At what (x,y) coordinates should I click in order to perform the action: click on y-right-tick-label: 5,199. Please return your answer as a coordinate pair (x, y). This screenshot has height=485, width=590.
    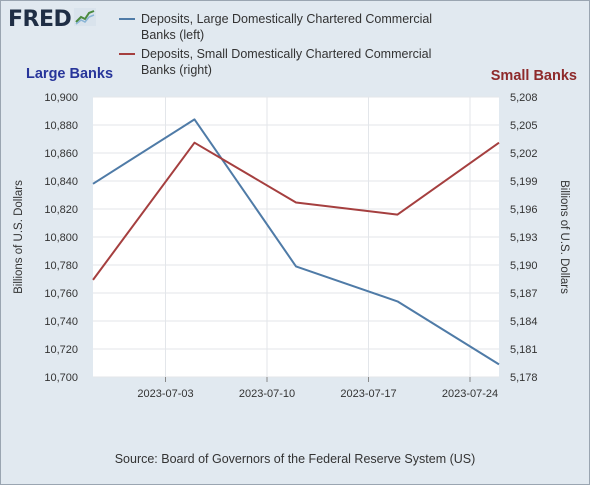
    Looking at the image, I should click on (524, 182).